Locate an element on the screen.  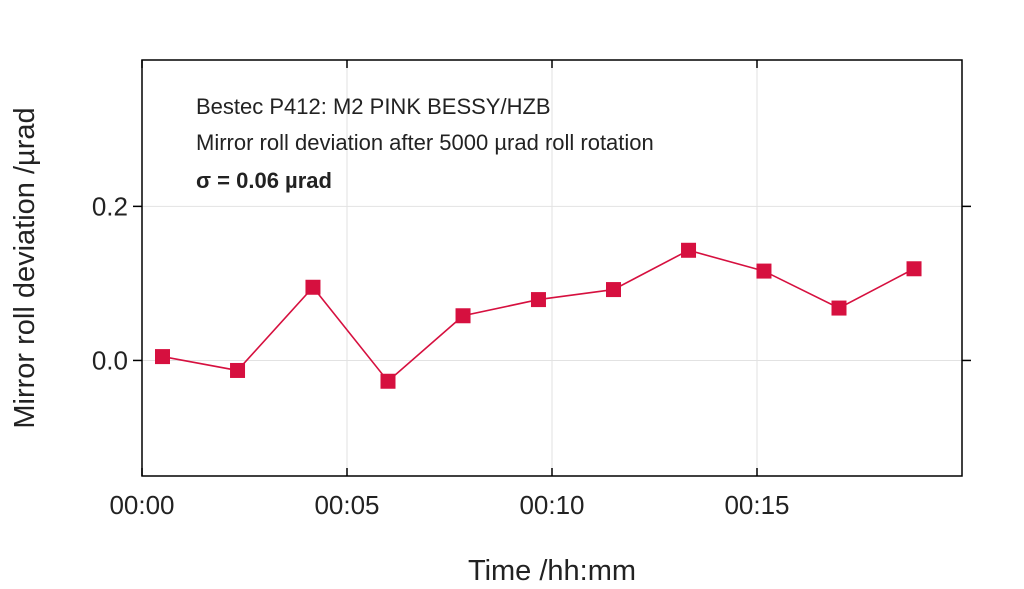
x-tick-label: 00:10 is located at coordinates (551, 505).